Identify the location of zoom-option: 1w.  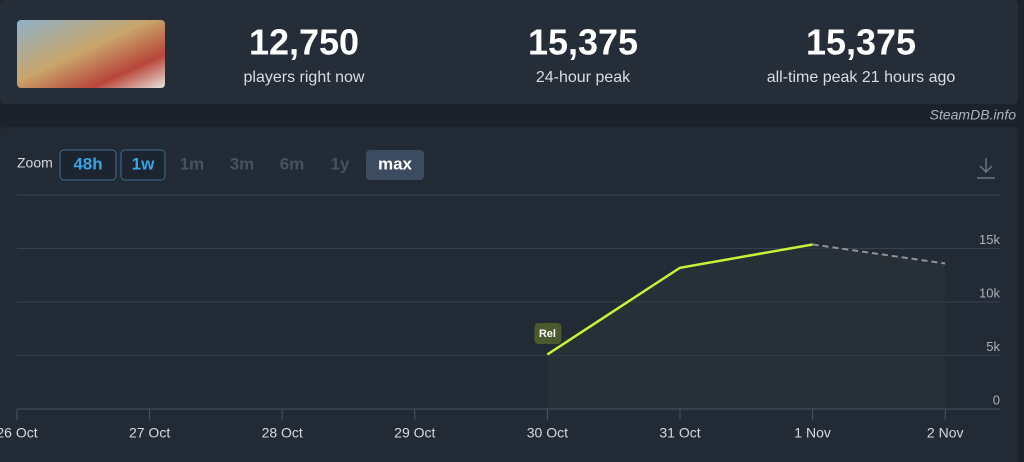
(143, 163).